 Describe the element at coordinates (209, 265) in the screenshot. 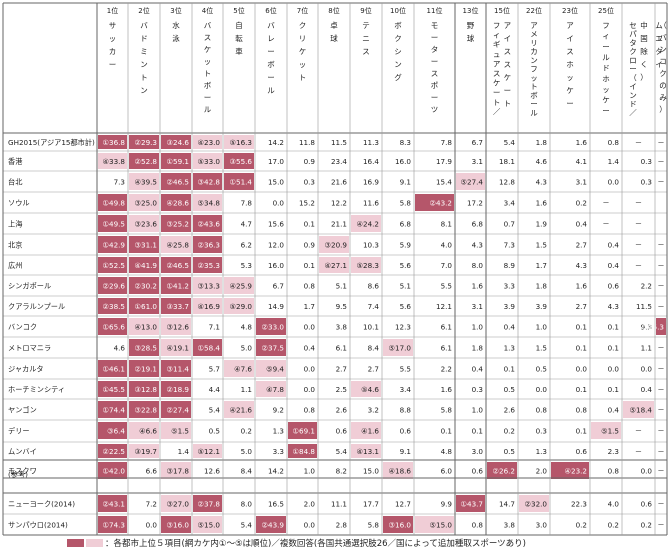

I see `cell-value: ②35.3` at that location.